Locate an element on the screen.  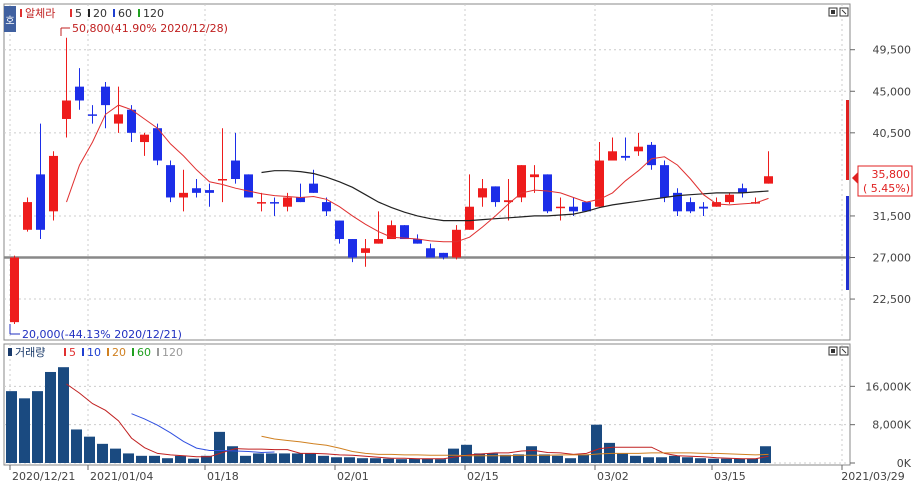
range-bar-up is located at coordinates (847, 140).